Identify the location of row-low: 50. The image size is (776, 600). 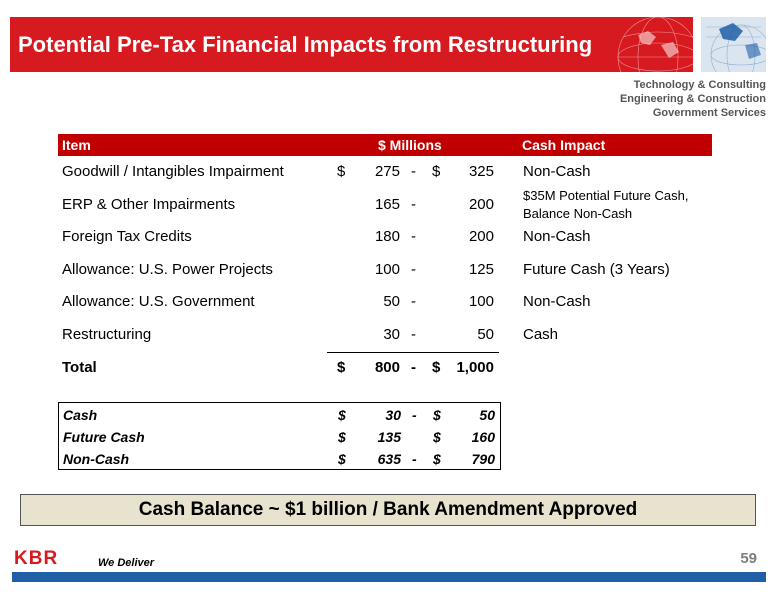
(391, 301).